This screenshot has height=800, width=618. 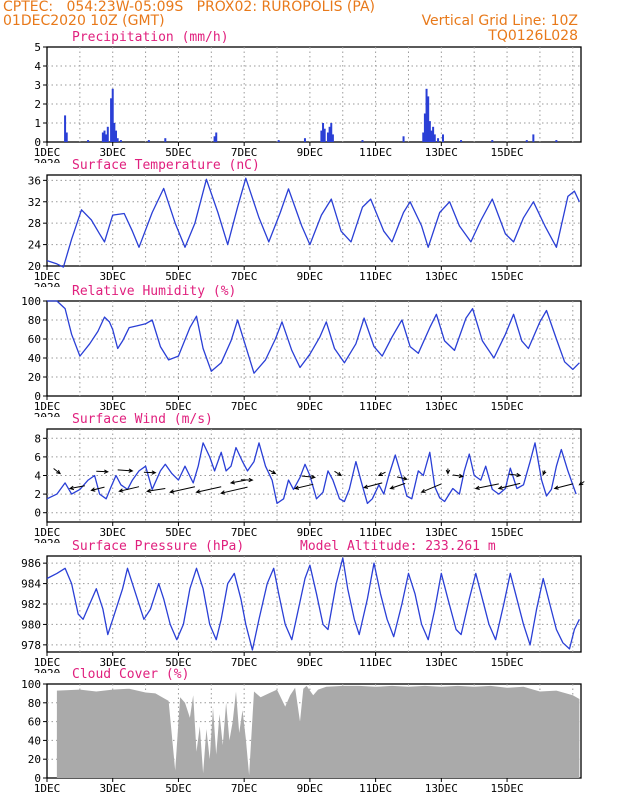 I want to click on panel-annotation: Model Altitude: 233.261 m, so click(x=398, y=546).